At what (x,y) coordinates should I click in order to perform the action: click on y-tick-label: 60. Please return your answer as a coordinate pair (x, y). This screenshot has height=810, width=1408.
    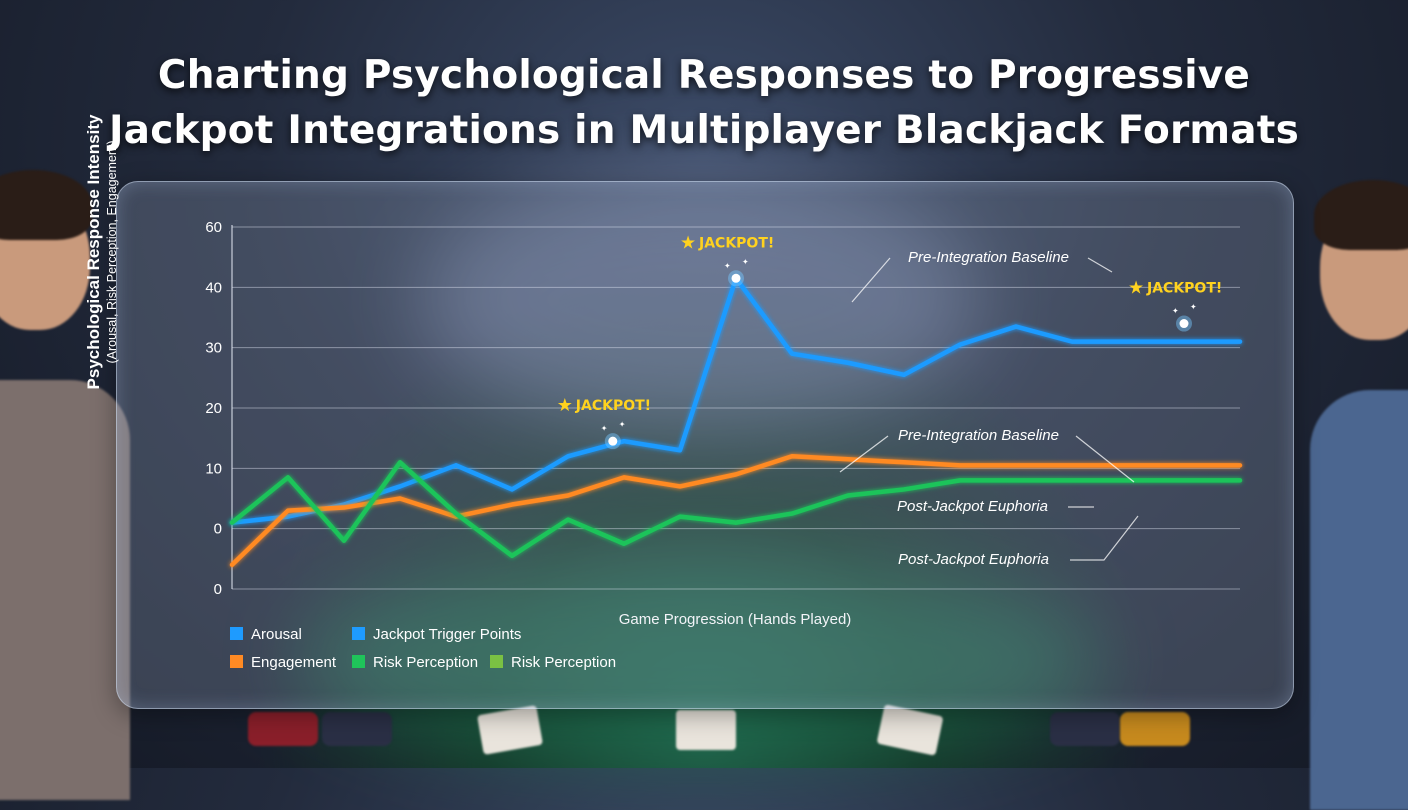
    Looking at the image, I should click on (213, 227).